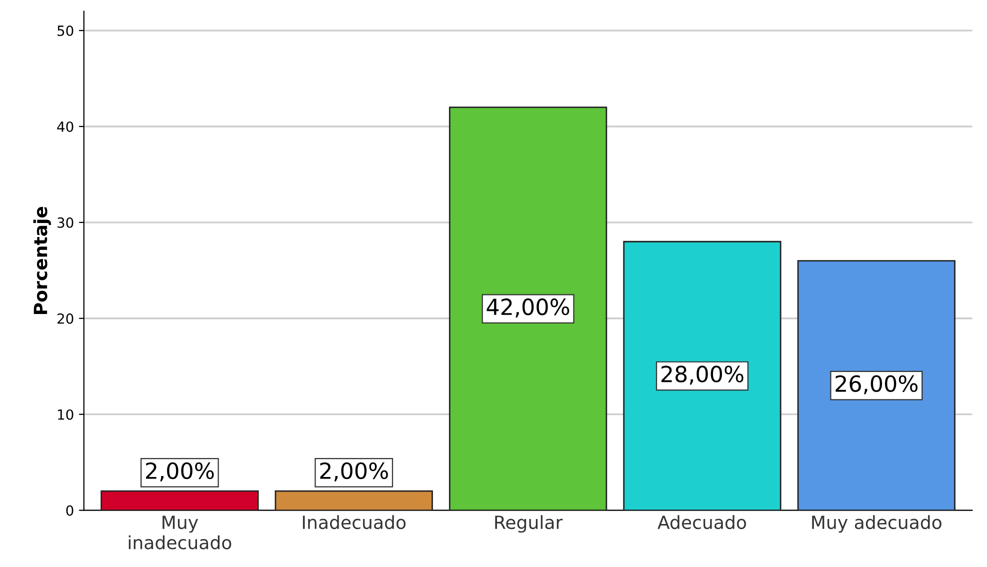 The width and height of the screenshot is (987, 567). I want to click on data-label: 28,00%, so click(702, 375).